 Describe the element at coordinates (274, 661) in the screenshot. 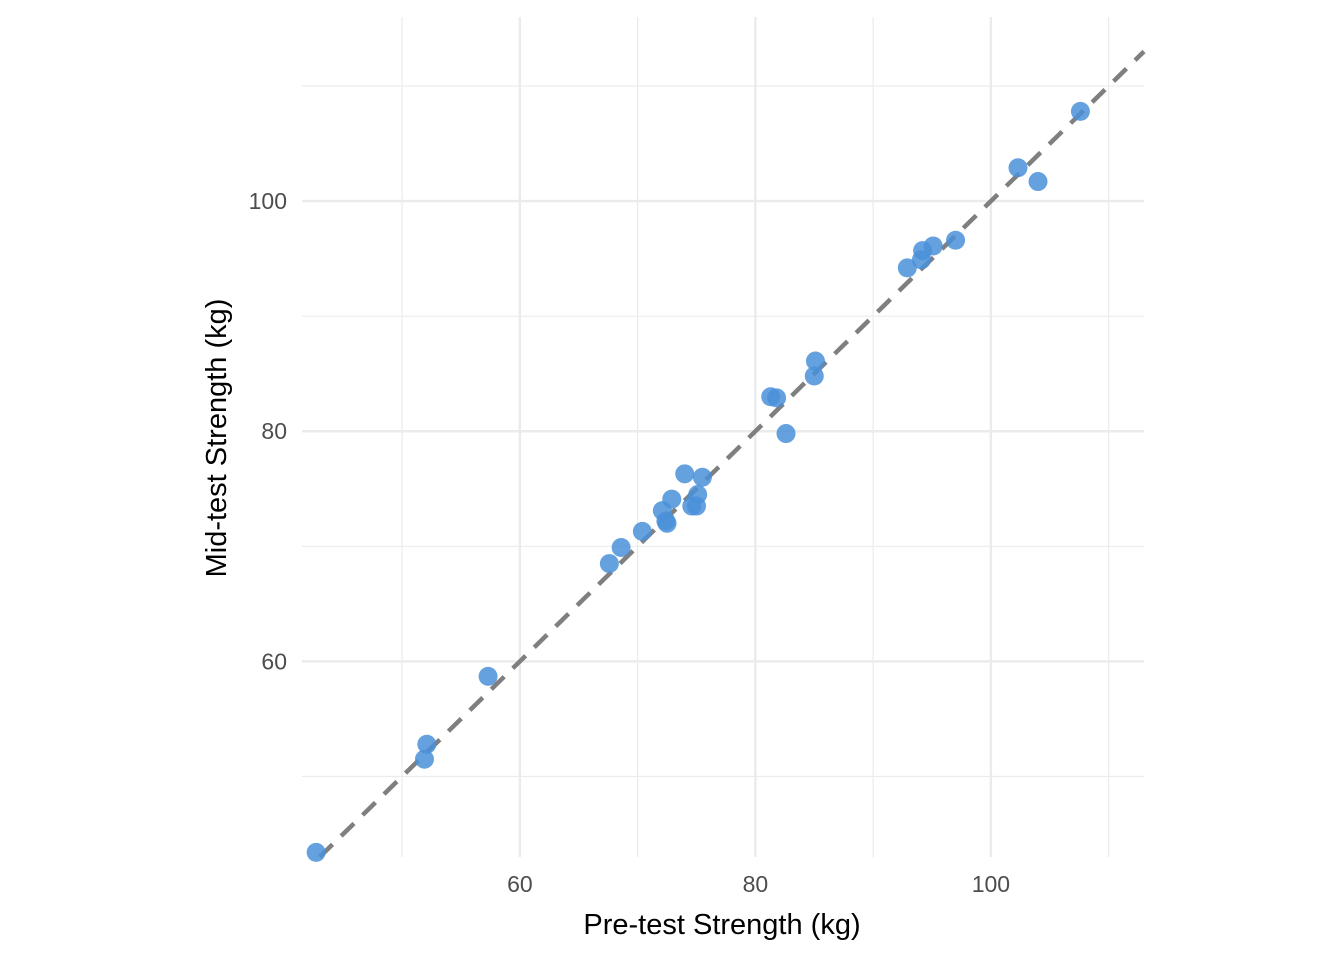

I see `y-tick-label: 60` at that location.